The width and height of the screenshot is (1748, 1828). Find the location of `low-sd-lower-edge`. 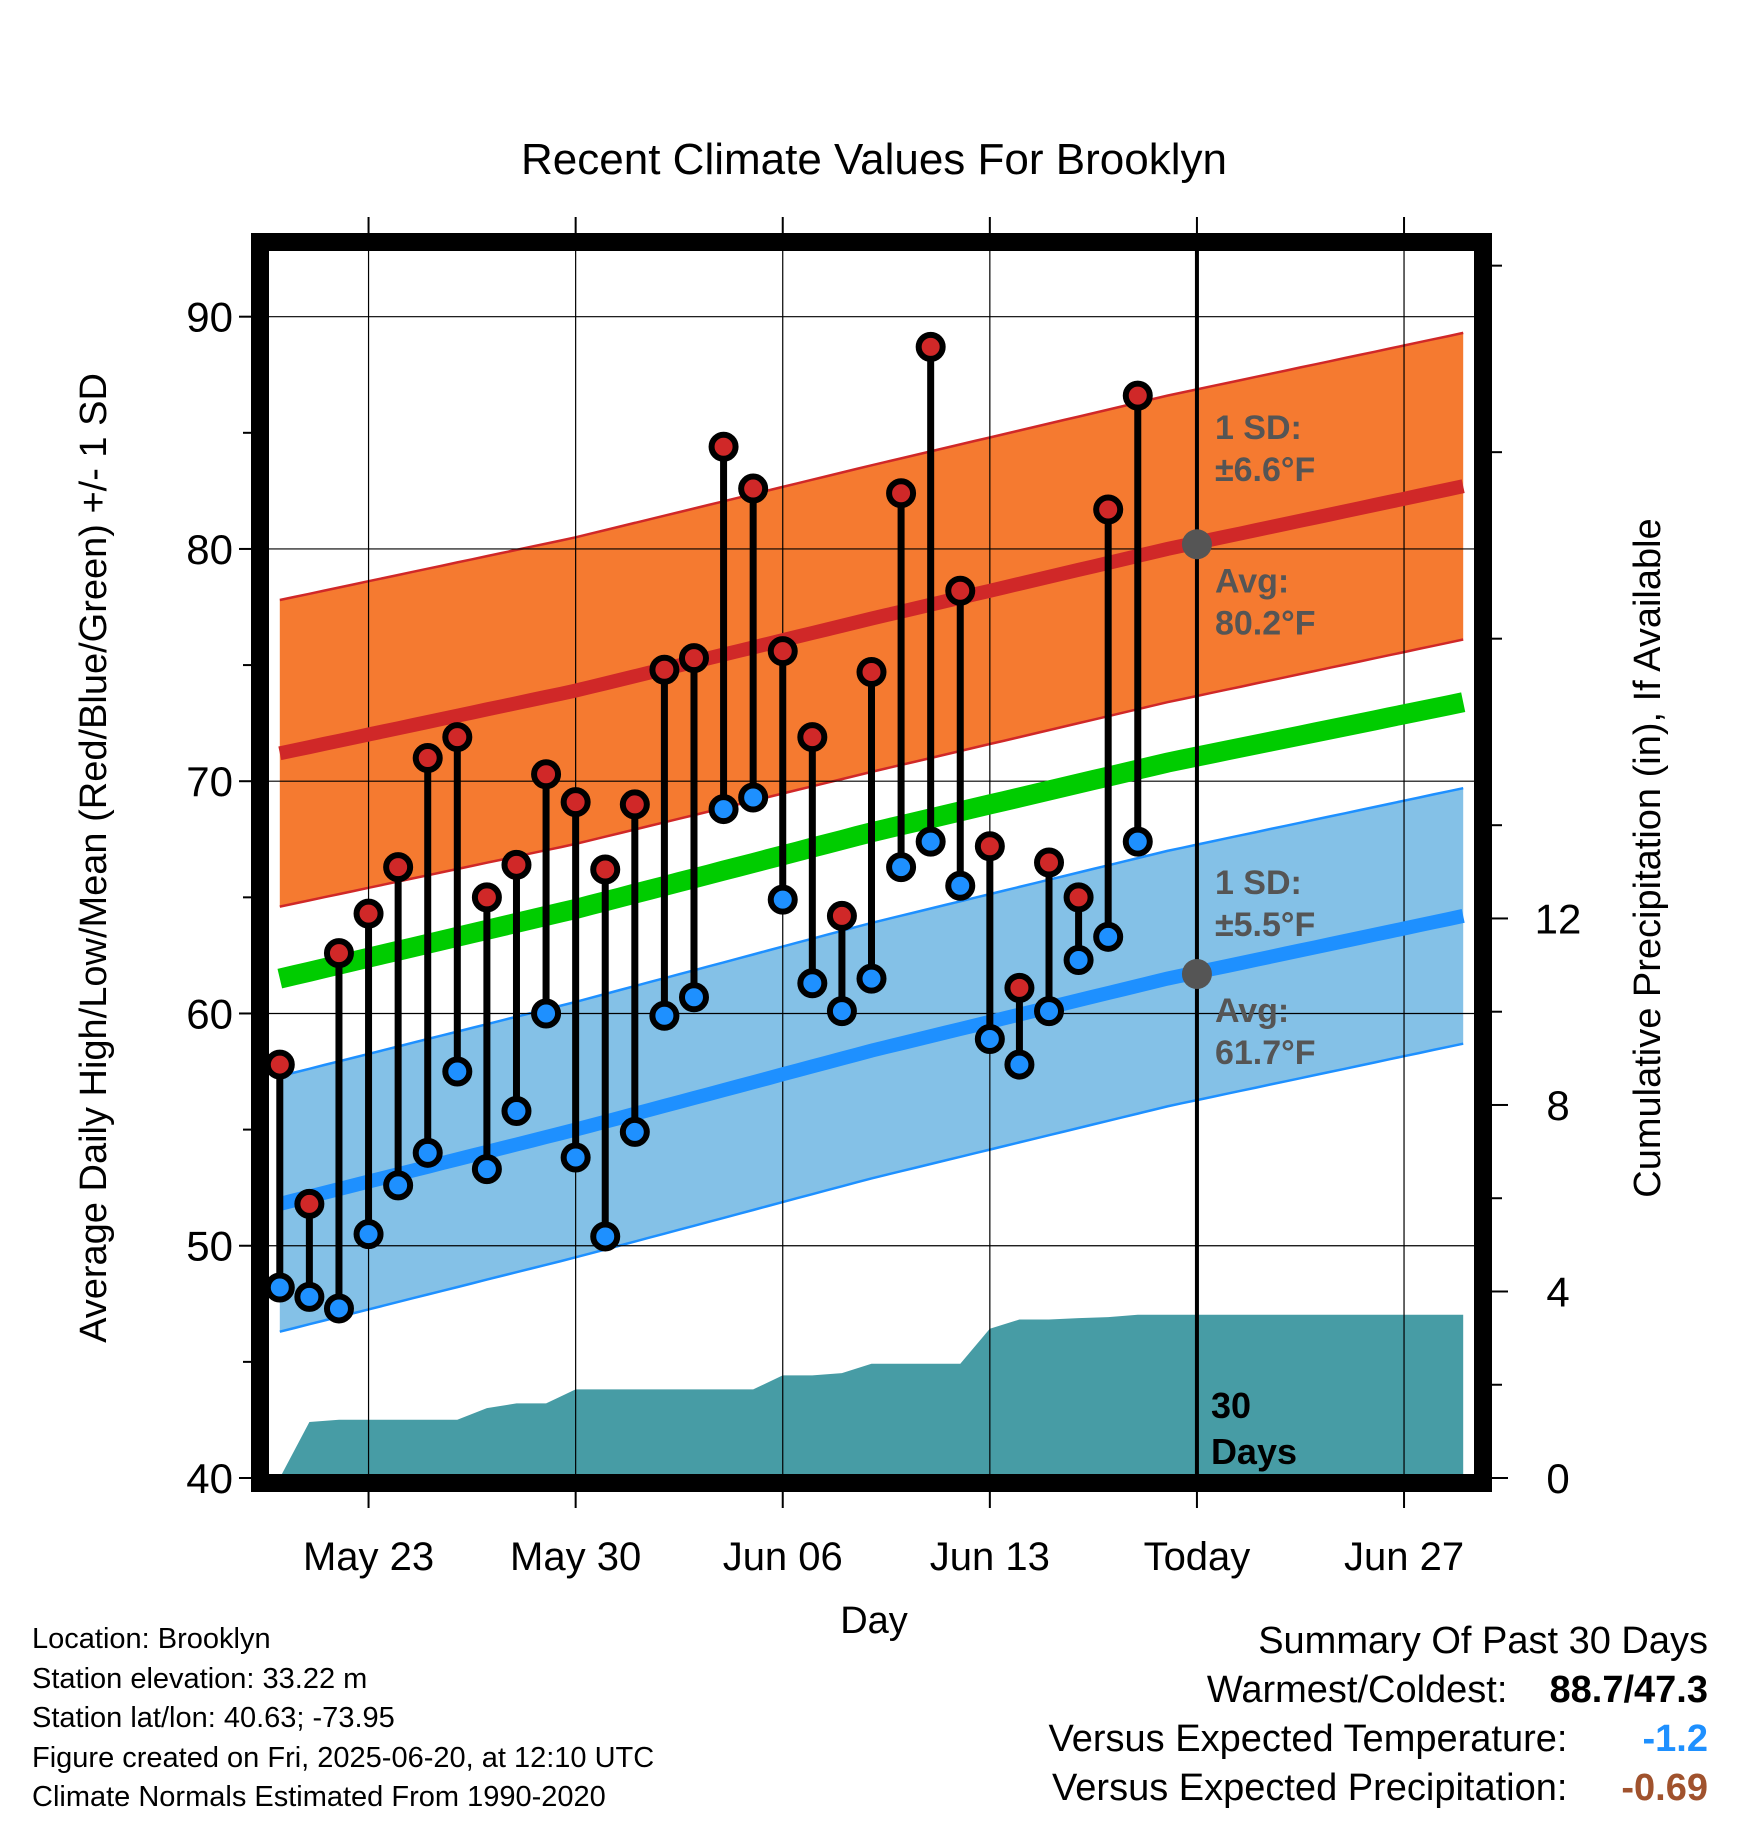

low-sd-lower-edge is located at coordinates (871, 1187).